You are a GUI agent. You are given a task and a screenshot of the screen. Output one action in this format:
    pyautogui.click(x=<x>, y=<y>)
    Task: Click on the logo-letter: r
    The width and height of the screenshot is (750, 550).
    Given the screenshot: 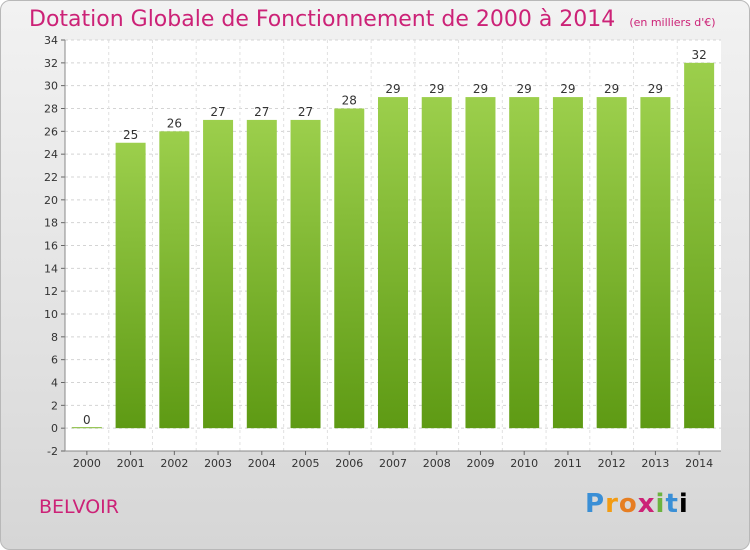 What is the action you would take?
    pyautogui.click(x=612, y=504)
    